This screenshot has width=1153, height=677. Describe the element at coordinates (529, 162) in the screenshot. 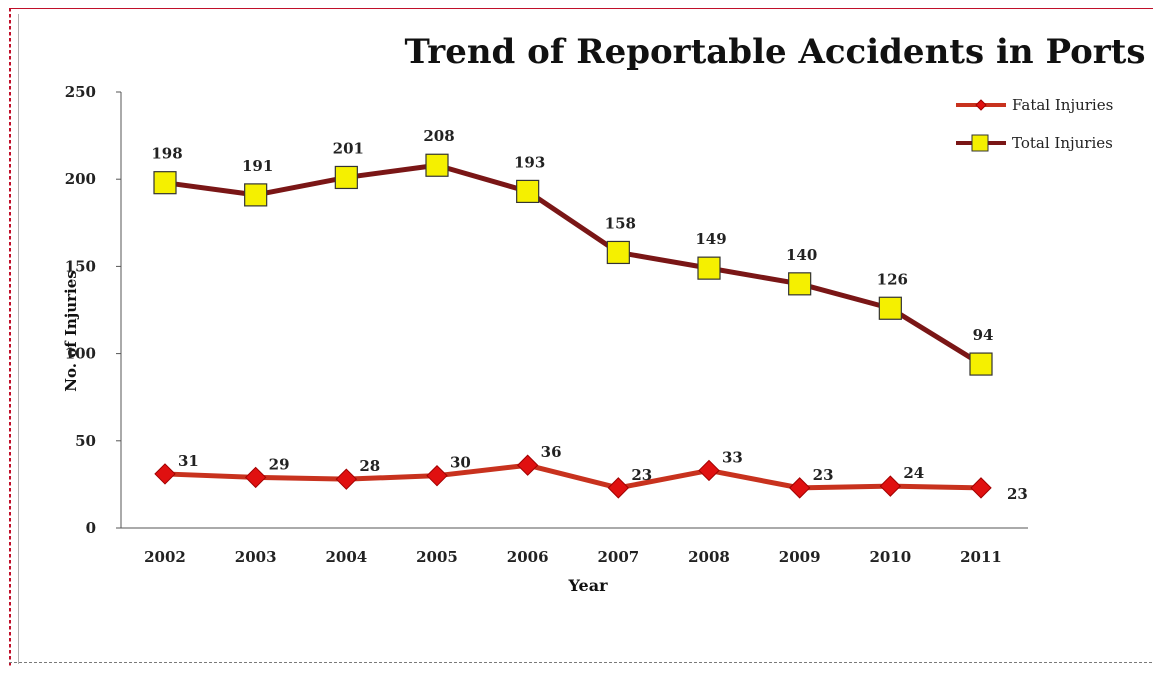

I see `data-label: 193` at that location.